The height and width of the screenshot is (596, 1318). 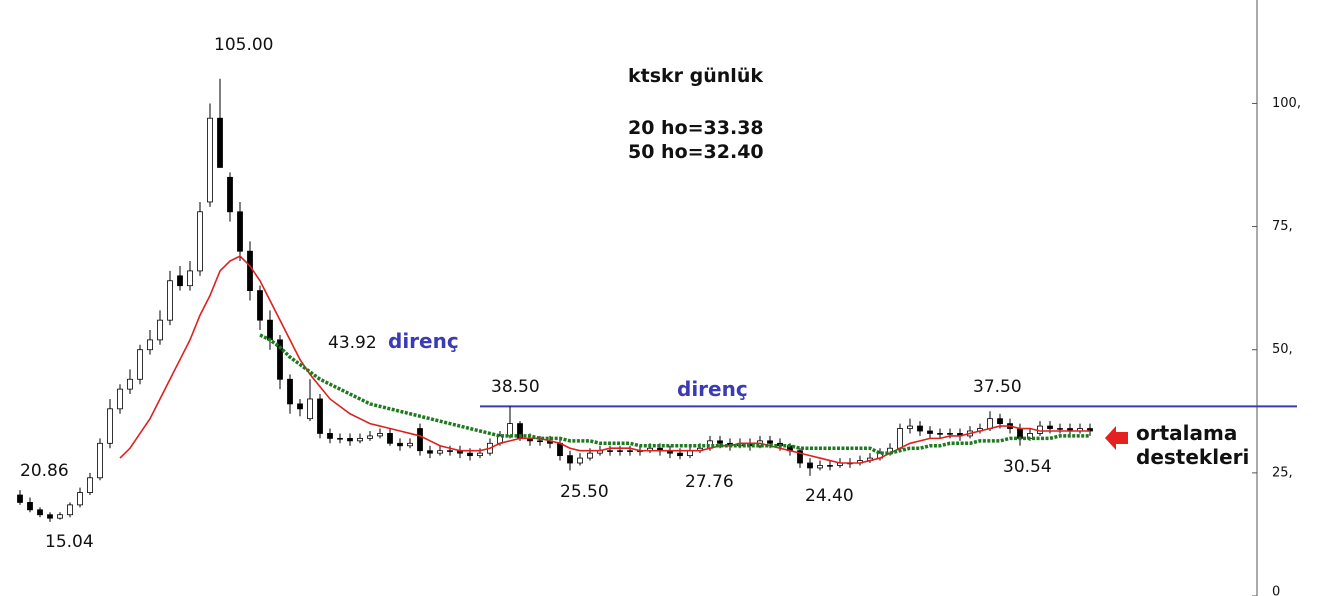 What do you see at coordinates (584, 492) in the screenshot?
I see `annotation: 25.50` at bounding box center [584, 492].